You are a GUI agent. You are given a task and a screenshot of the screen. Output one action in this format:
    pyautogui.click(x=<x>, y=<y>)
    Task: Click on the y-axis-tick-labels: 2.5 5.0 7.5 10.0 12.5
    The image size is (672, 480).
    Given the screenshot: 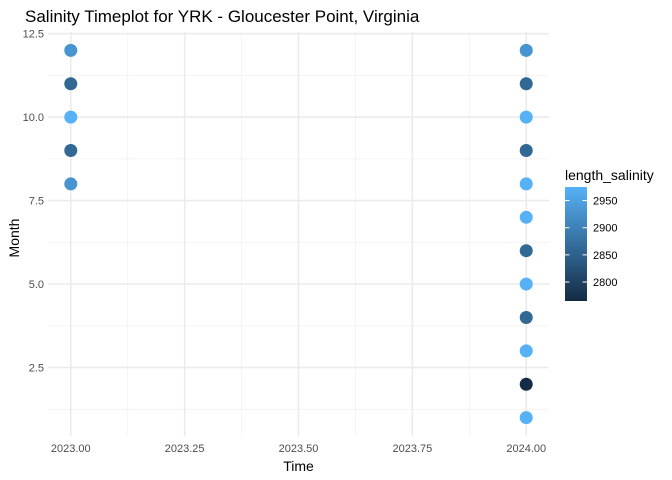 What is the action you would take?
    pyautogui.click(x=33, y=202)
    